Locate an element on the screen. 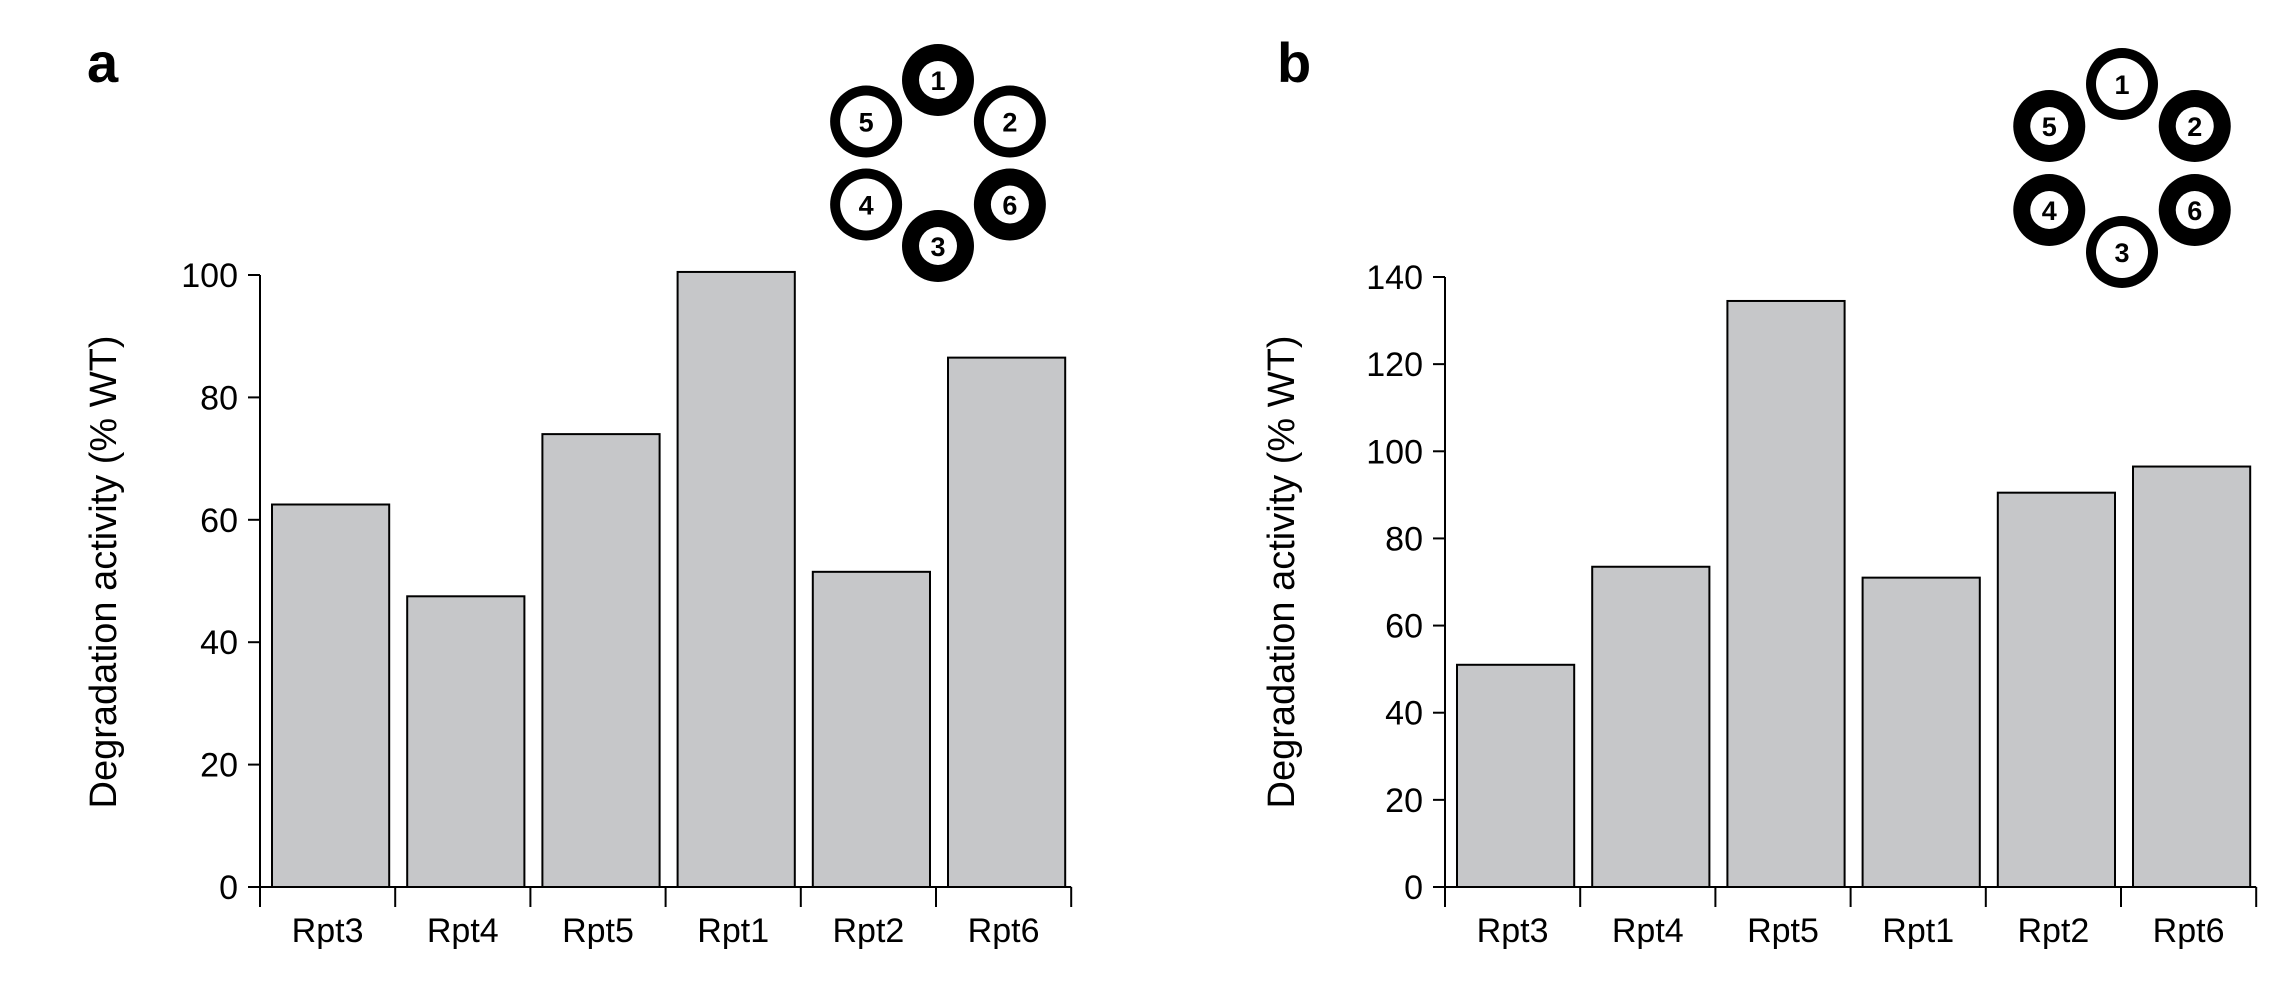  y-tick-label: 140 is located at coordinates (1394, 278).